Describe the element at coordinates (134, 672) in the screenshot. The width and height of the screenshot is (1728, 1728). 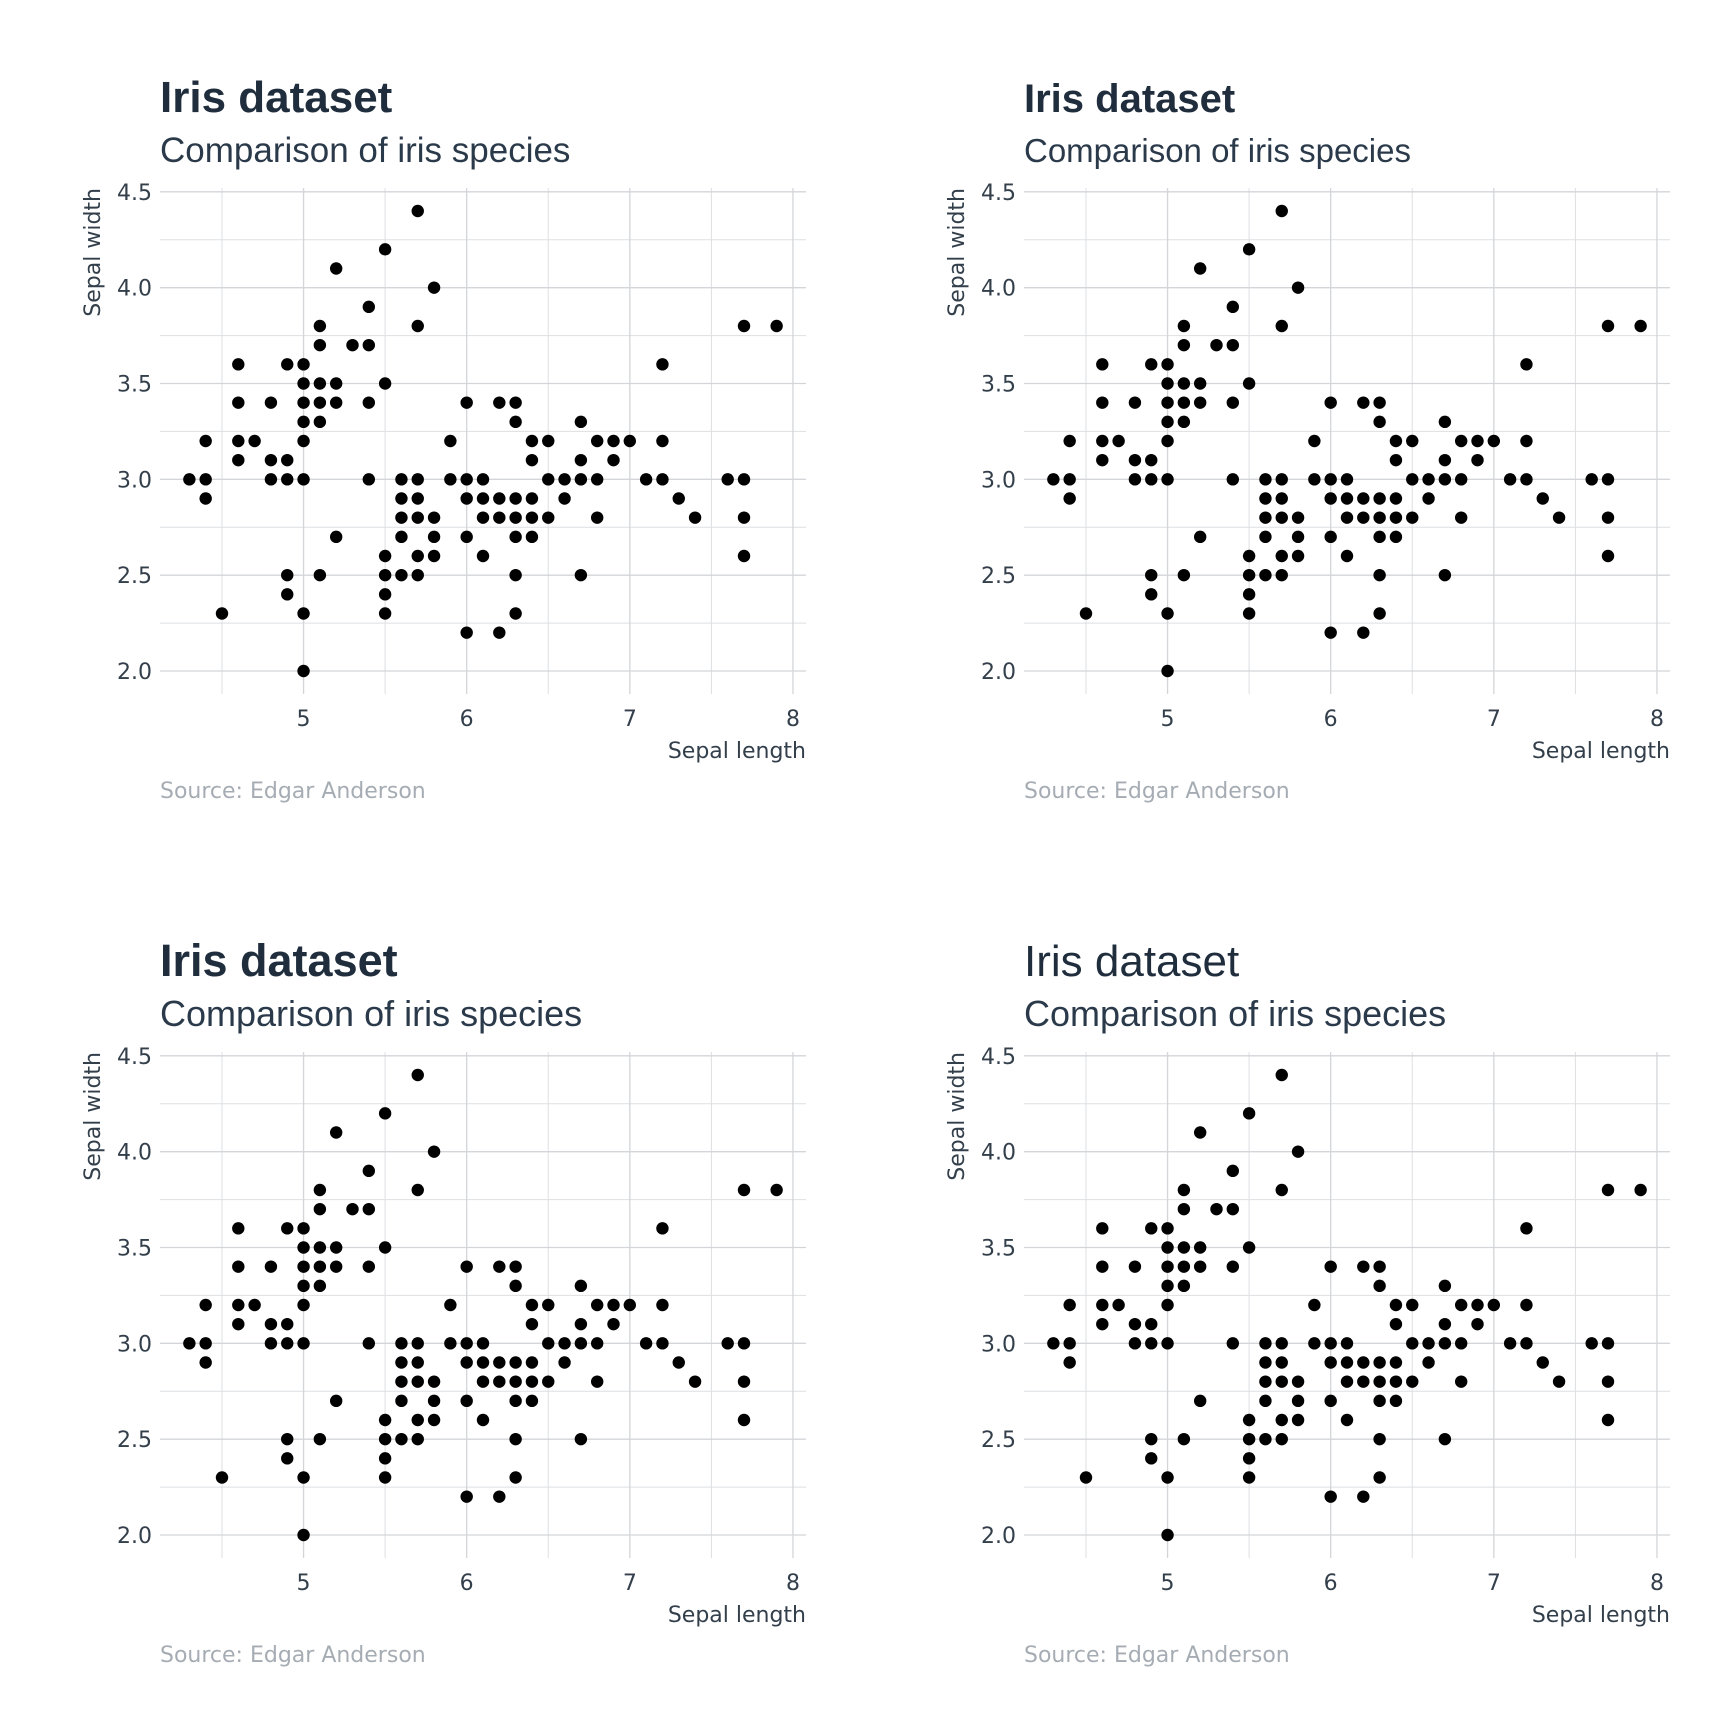
I see `y-tick-label: 2.0` at that location.